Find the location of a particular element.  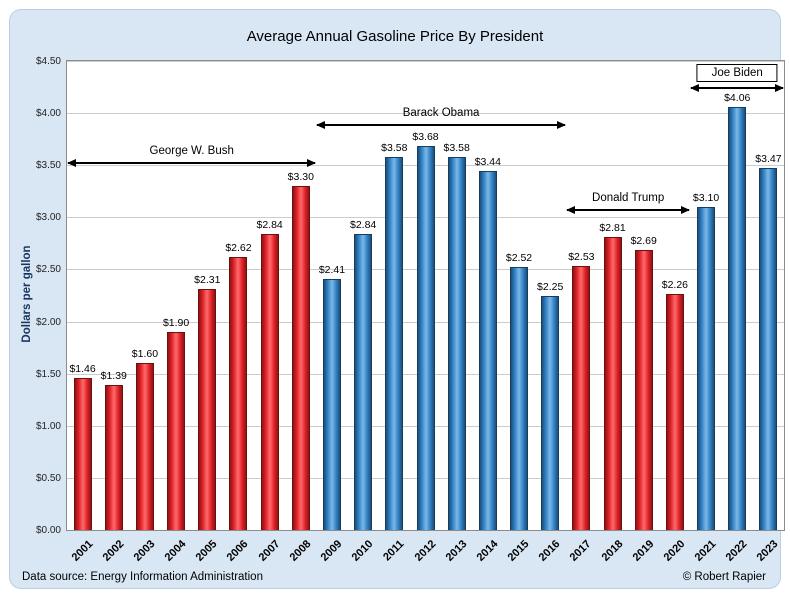

y-tick-label: $2.50 is located at coordinates (48, 270).